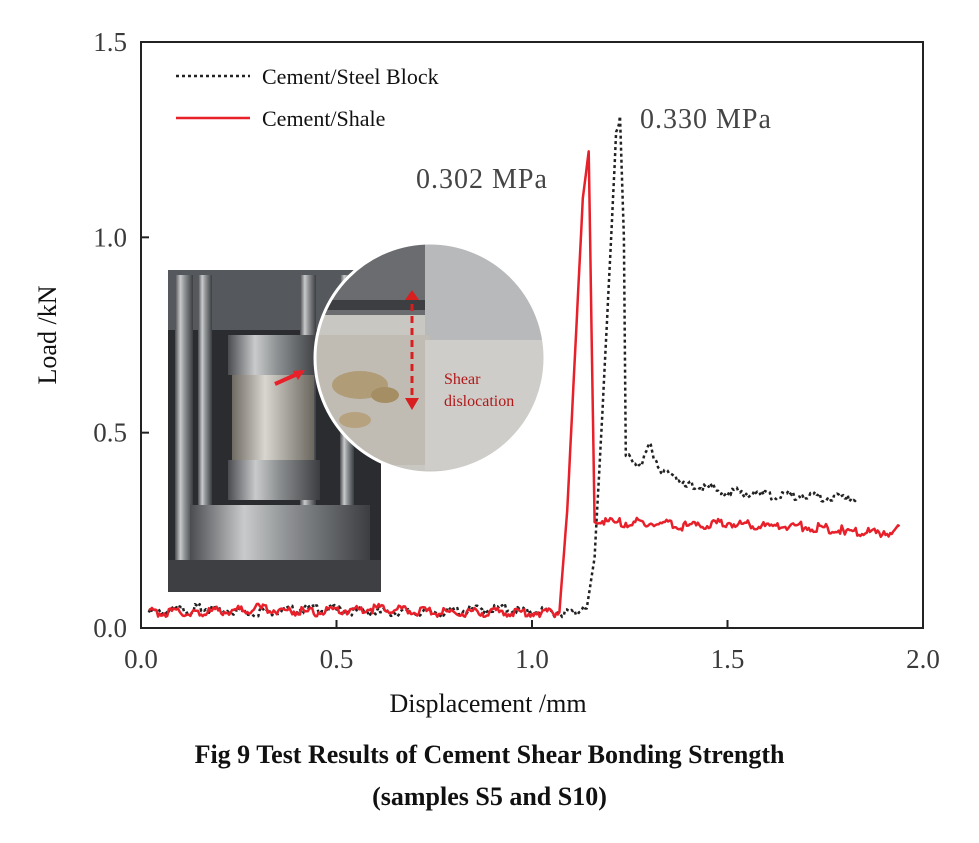 Image resolution: width=979 pixels, height=843 pixels. Describe the element at coordinates (532, 659) in the screenshot. I see `x-tick-label: 1.0` at that location.